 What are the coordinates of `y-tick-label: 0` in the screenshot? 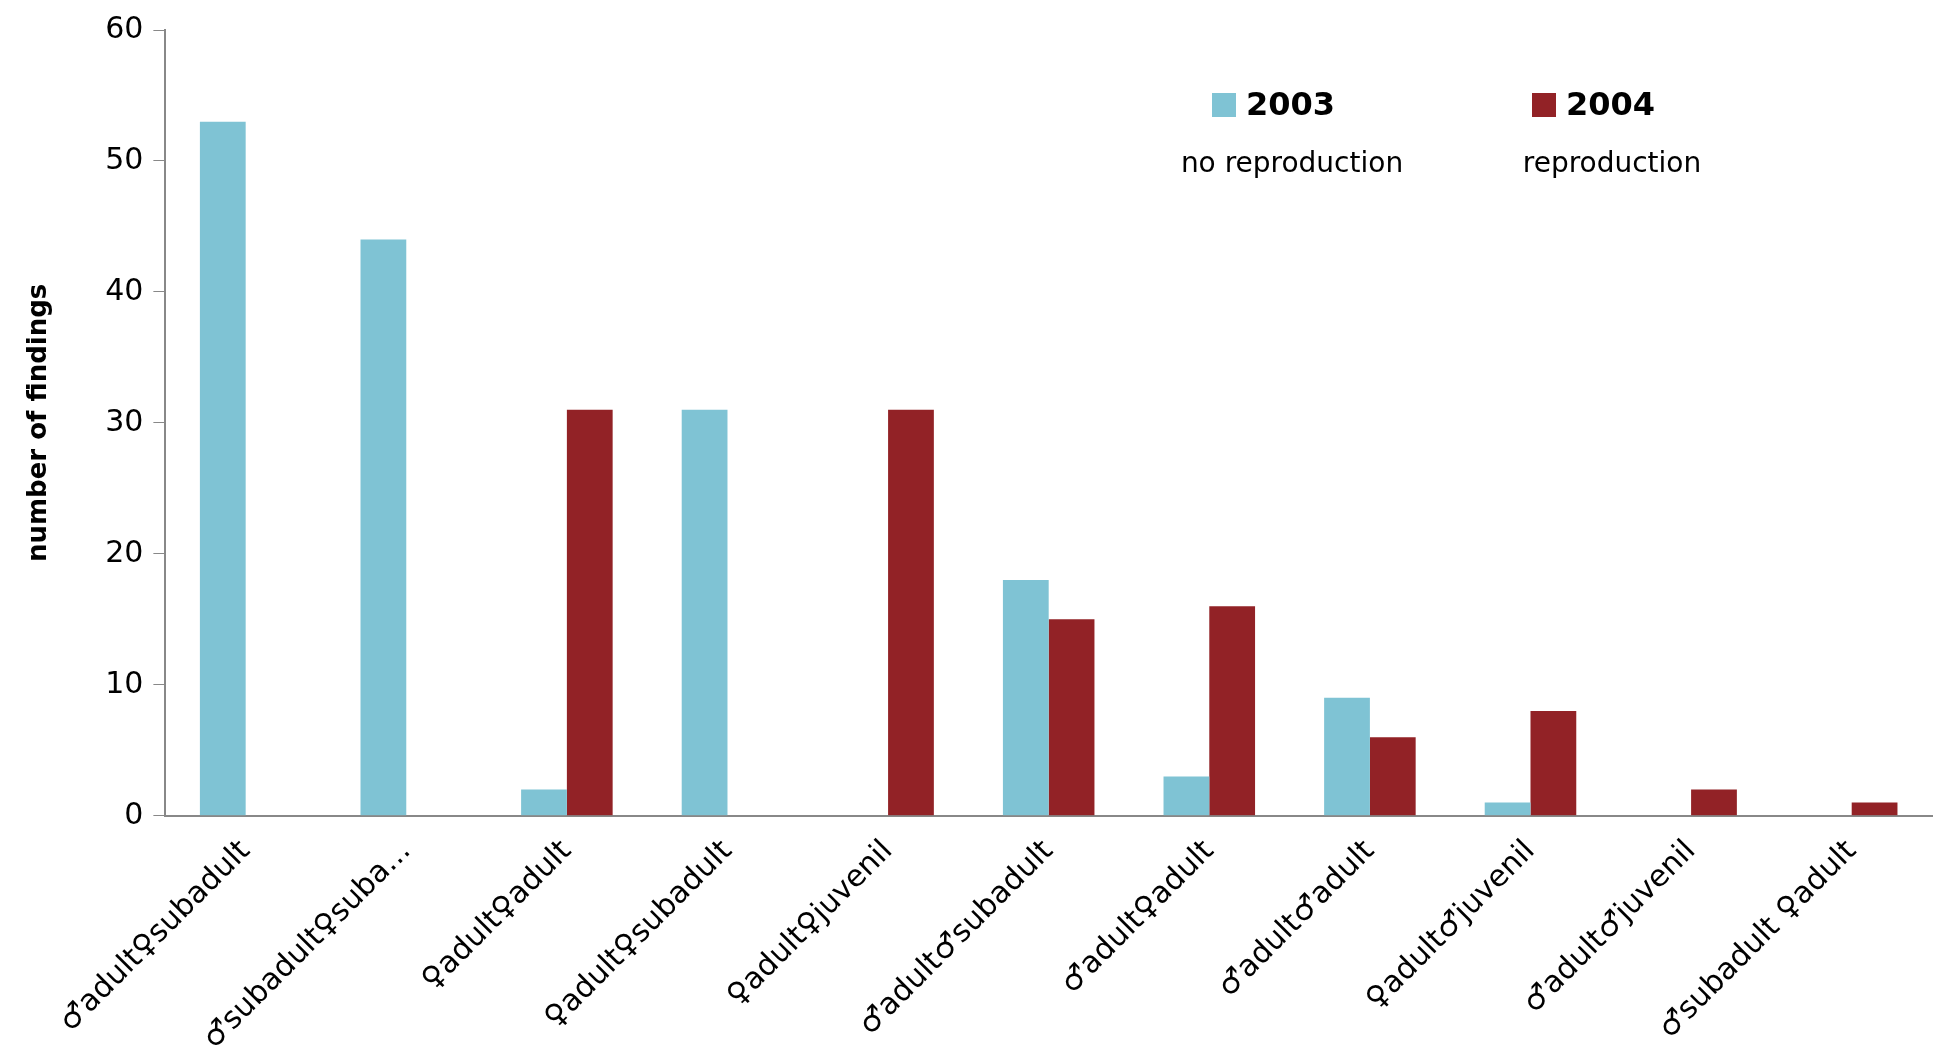 It's located at (134, 813).